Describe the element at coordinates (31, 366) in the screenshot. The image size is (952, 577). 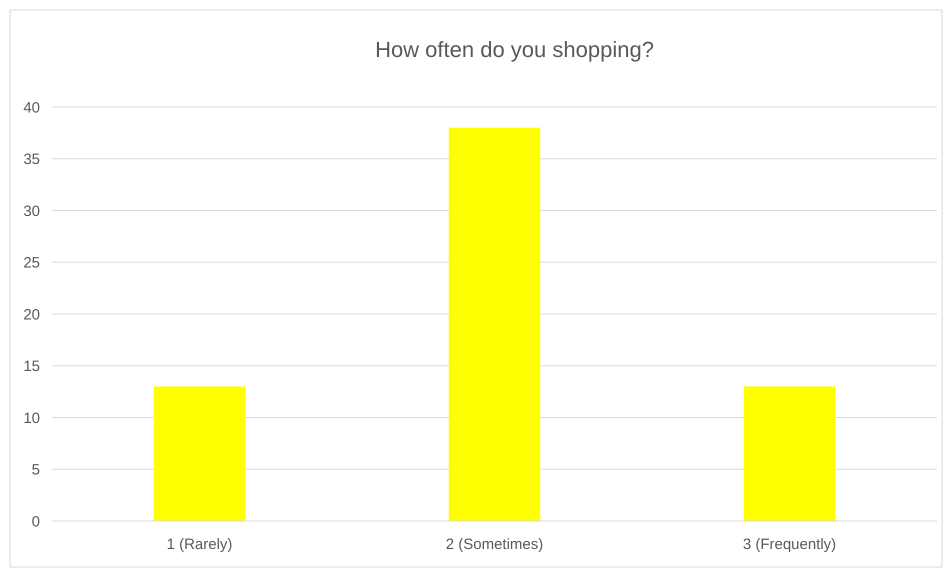
I see `y-tick-label: 15` at that location.